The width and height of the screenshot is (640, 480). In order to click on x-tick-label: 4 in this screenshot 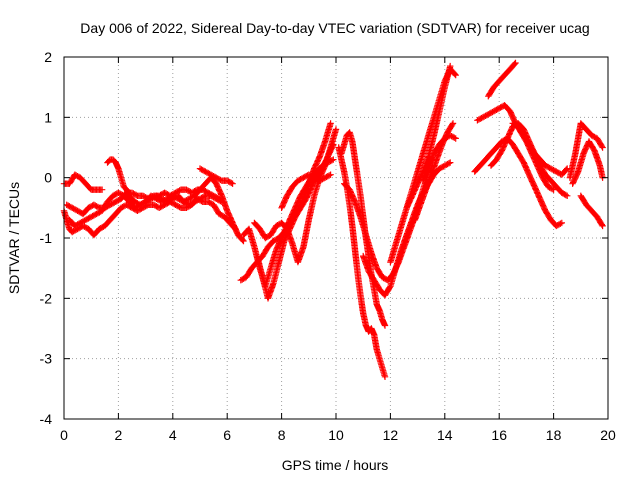, I will do `click(173, 435)`.